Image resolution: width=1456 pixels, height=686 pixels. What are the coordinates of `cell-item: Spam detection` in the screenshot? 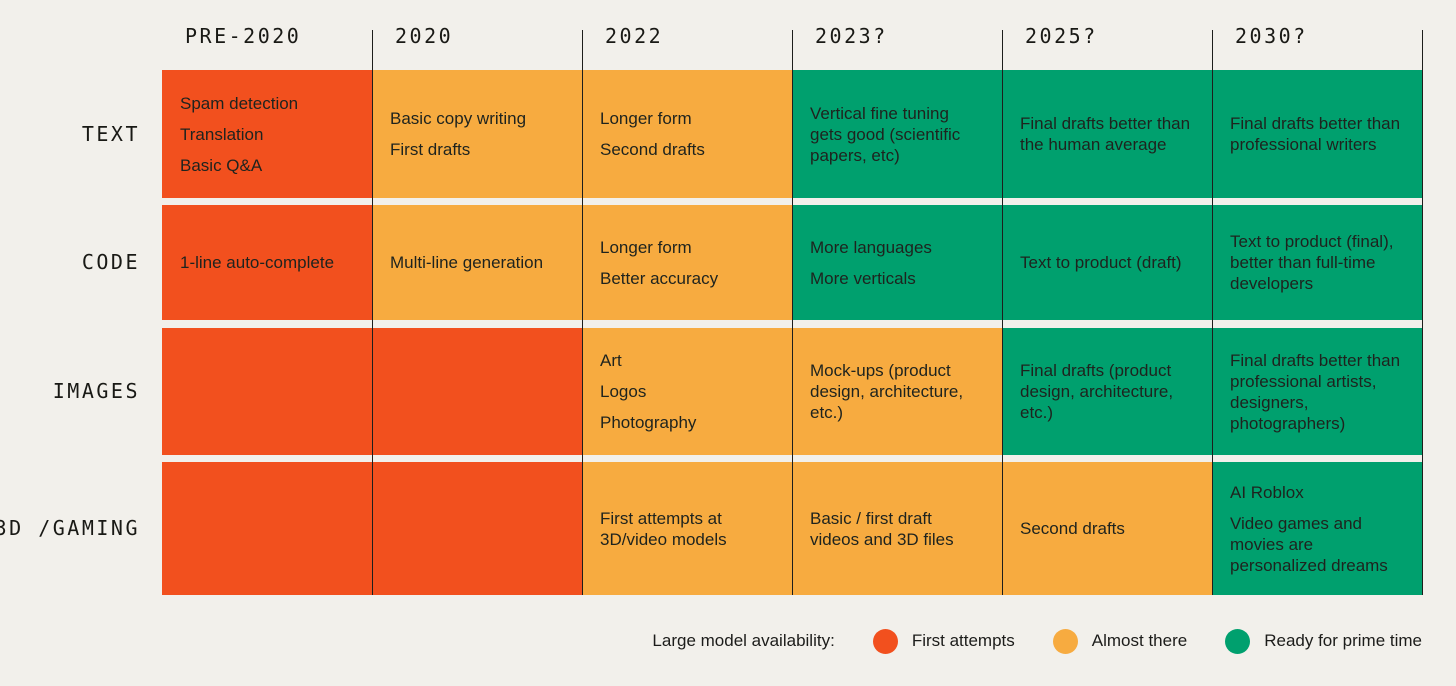 It's located at (239, 103).